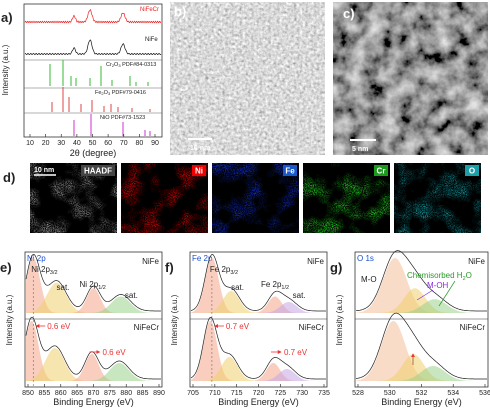  What do you see at coordinates (108, 143) in the screenshot?
I see `x-tick-label: 60` at bounding box center [108, 143].